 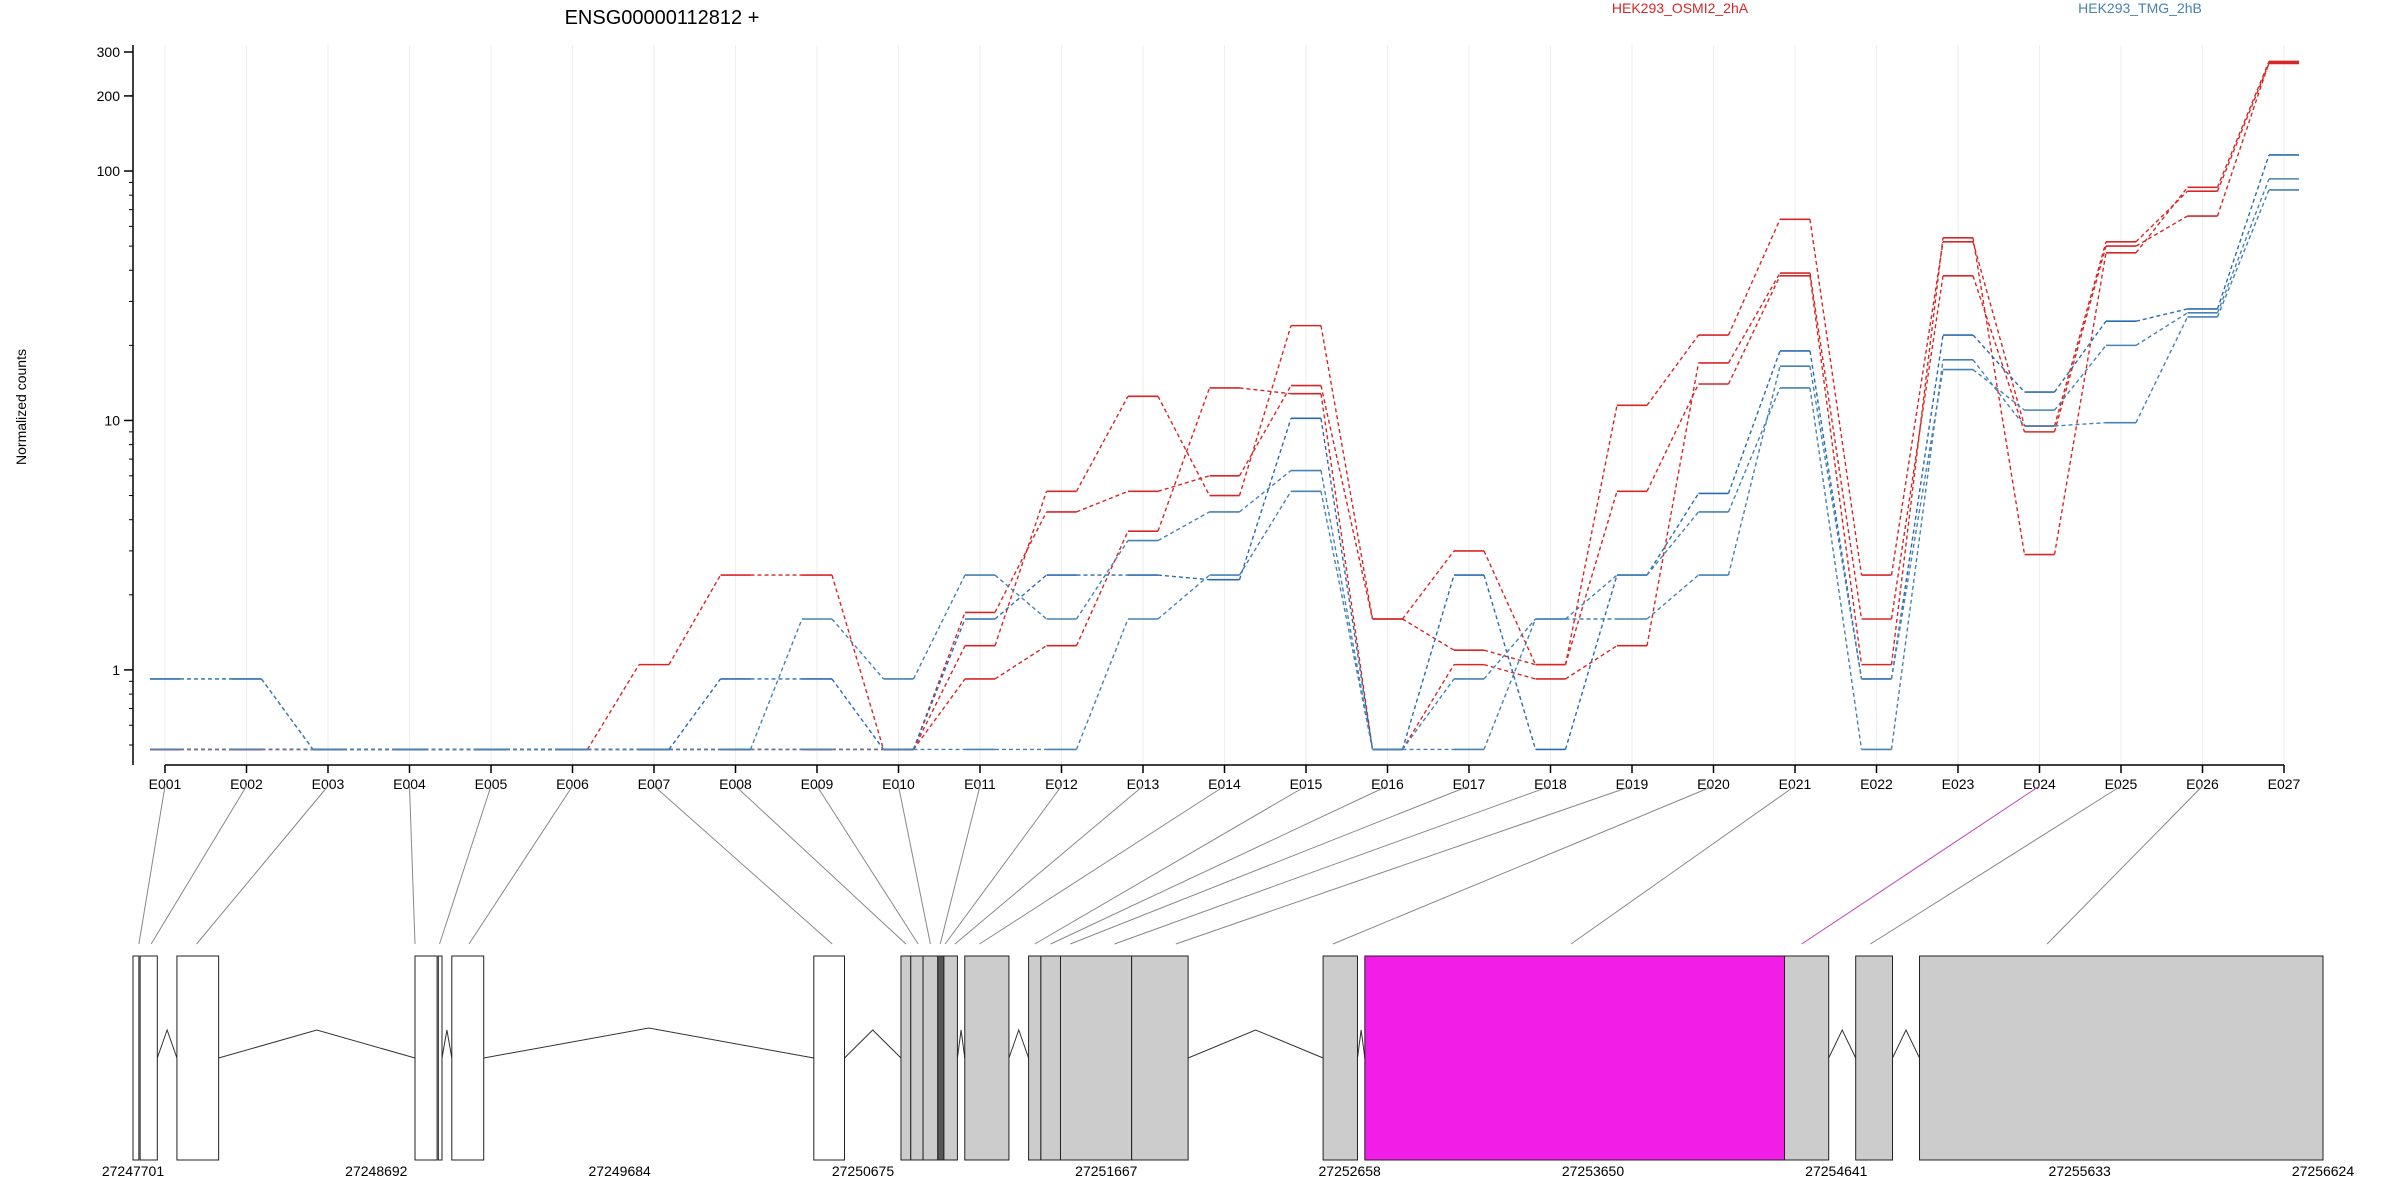 I want to click on genomic-coordinate-label: 27251667, so click(x=1106, y=1171).